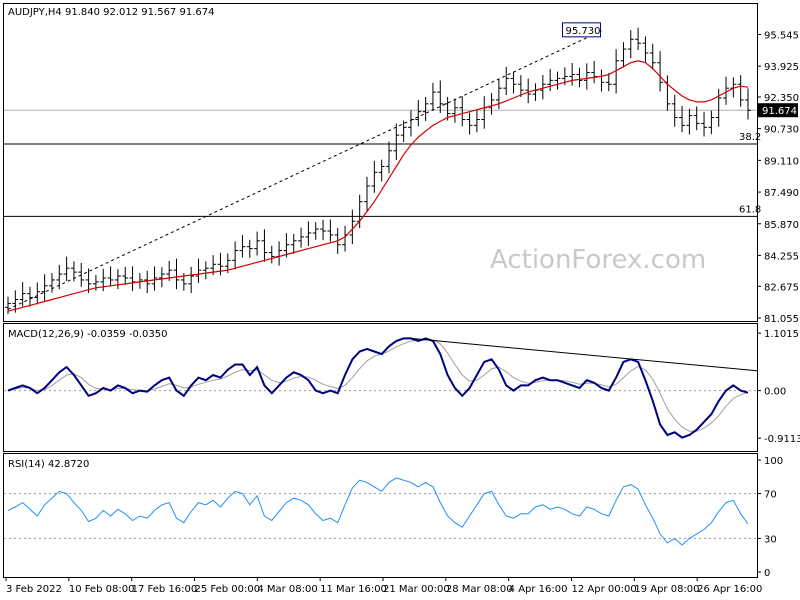 The width and height of the screenshot is (800, 600). What do you see at coordinates (781, 319) in the screenshot?
I see `price-tick-label: 81.055` at bounding box center [781, 319].